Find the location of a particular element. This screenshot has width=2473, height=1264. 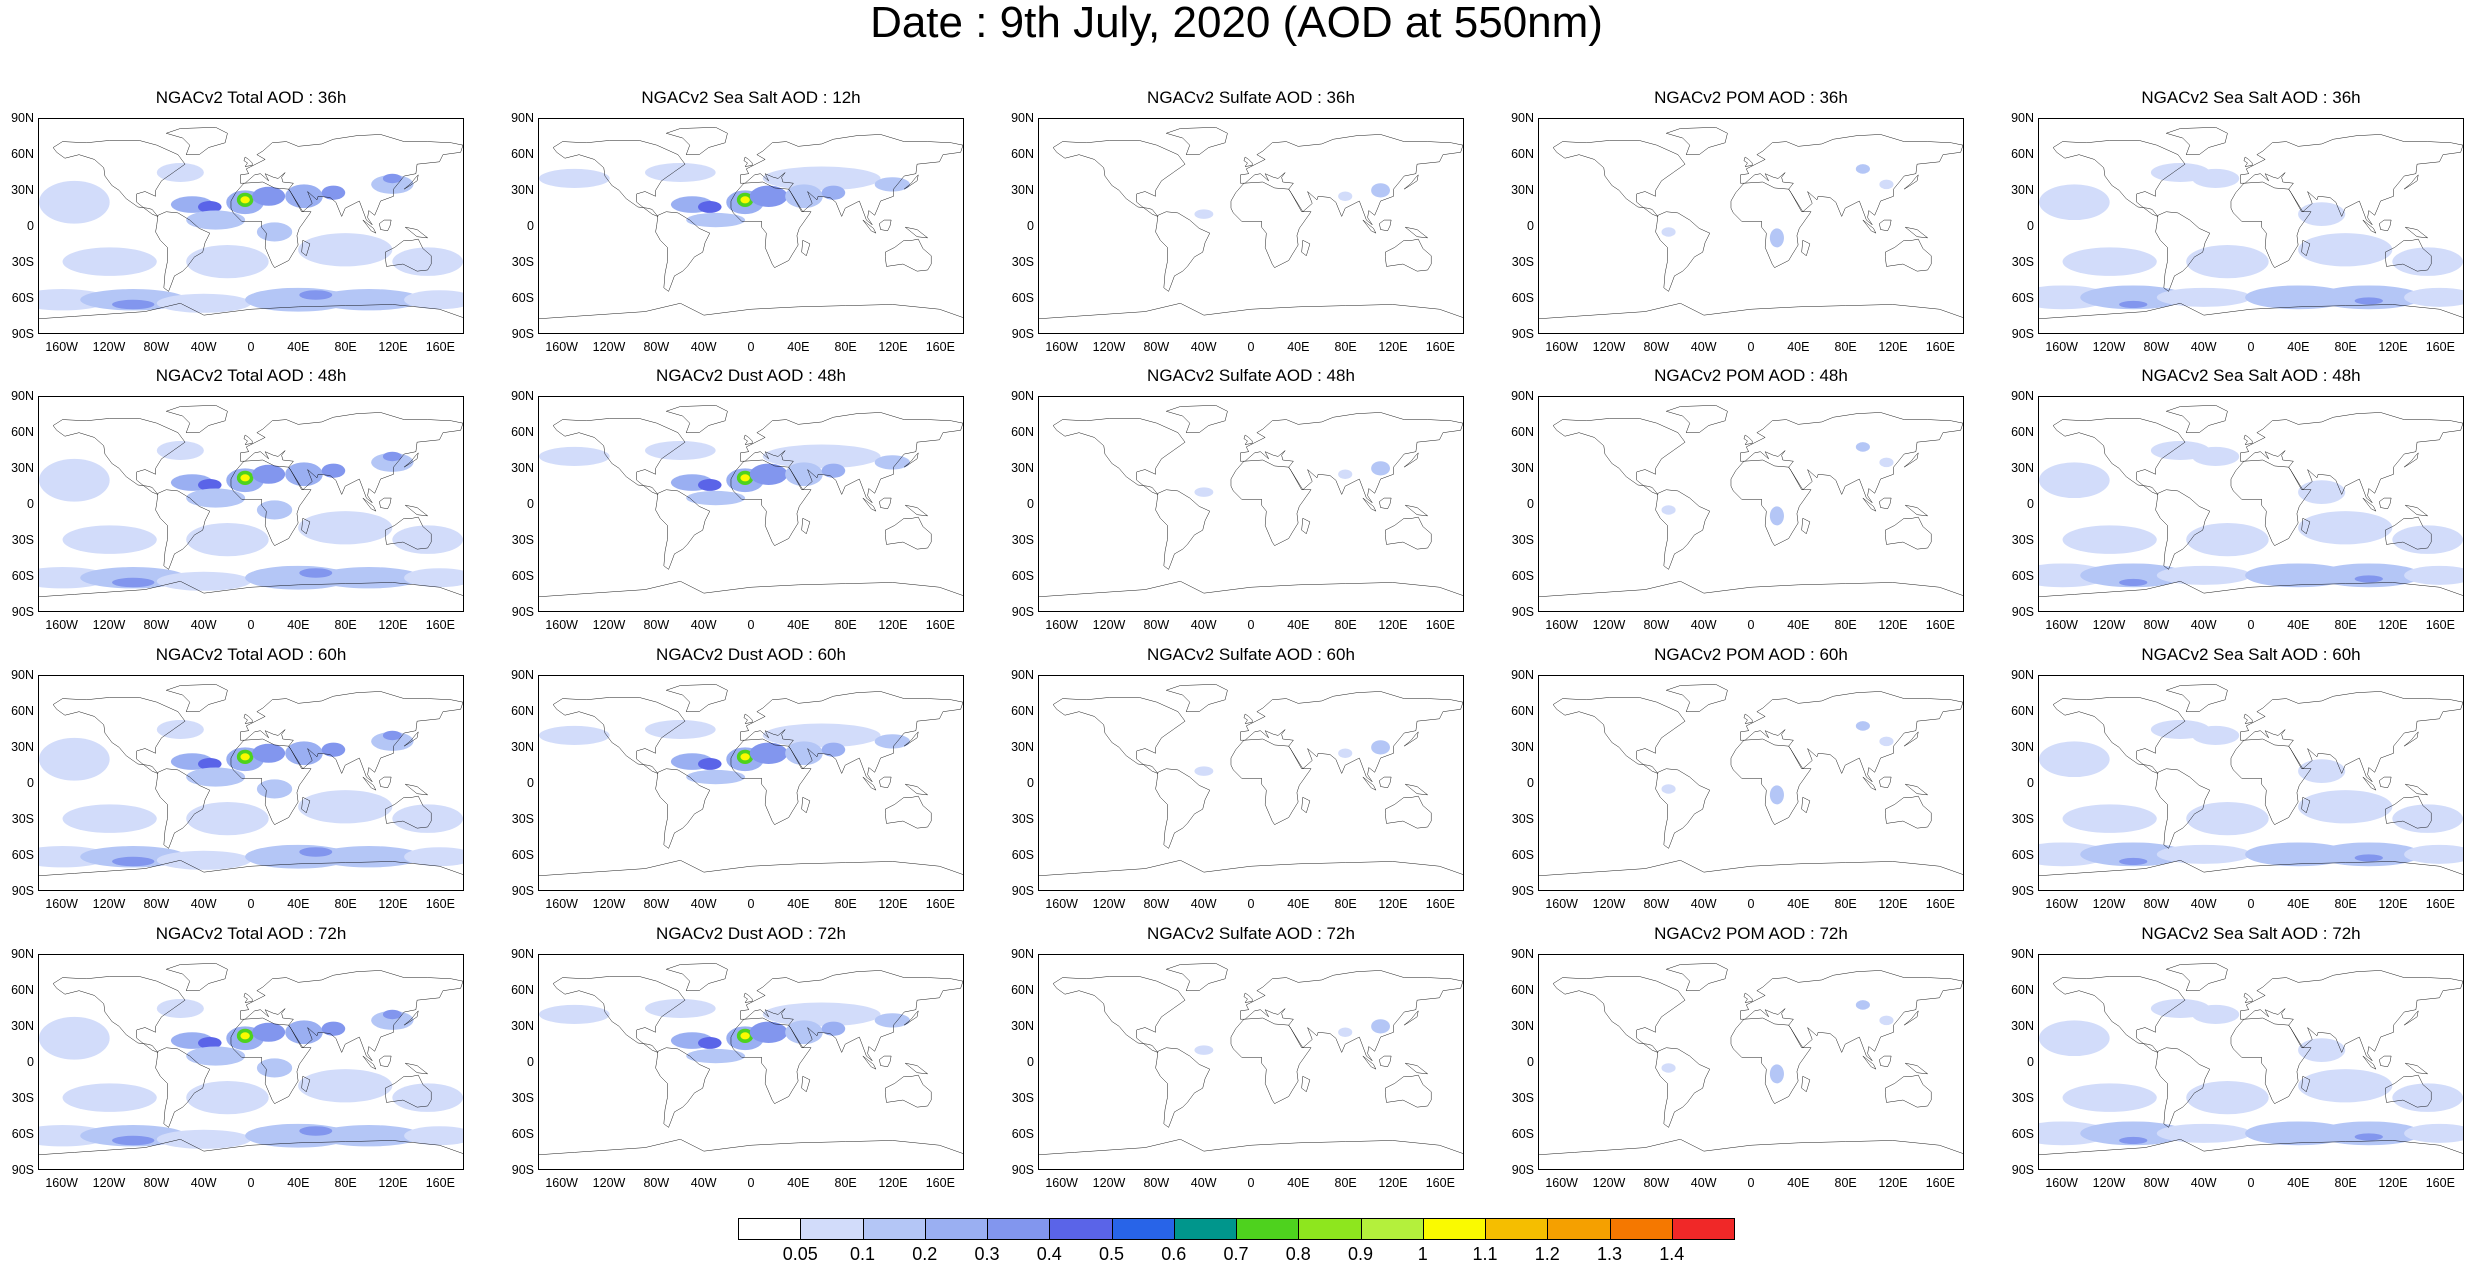

lat-tick-label: 30S is located at coordinates (522, 262).